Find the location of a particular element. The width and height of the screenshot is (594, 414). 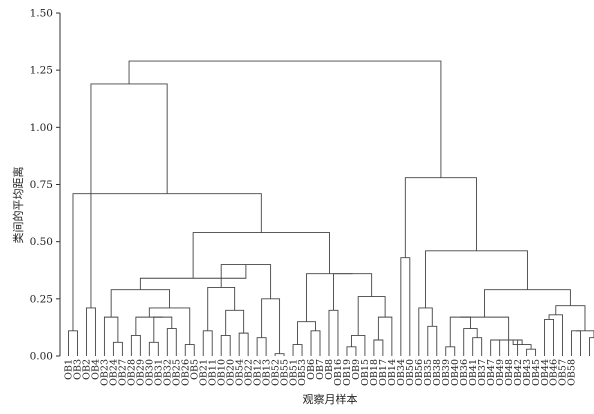

leaf-label: OB27 is located at coordinates (123, 372).